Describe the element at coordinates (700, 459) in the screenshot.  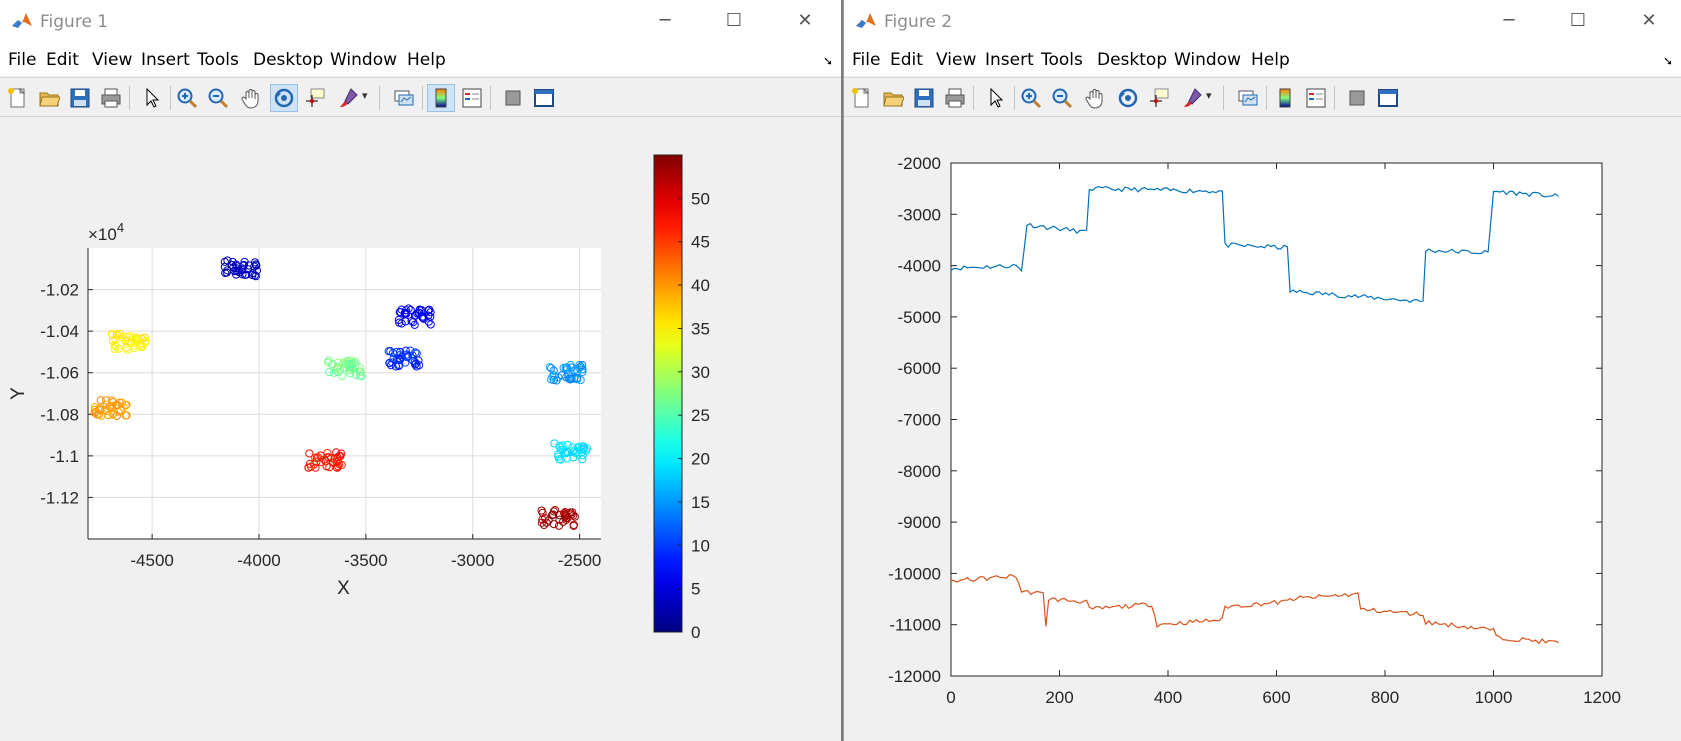
I see `colorbar-tick-label: 20` at that location.